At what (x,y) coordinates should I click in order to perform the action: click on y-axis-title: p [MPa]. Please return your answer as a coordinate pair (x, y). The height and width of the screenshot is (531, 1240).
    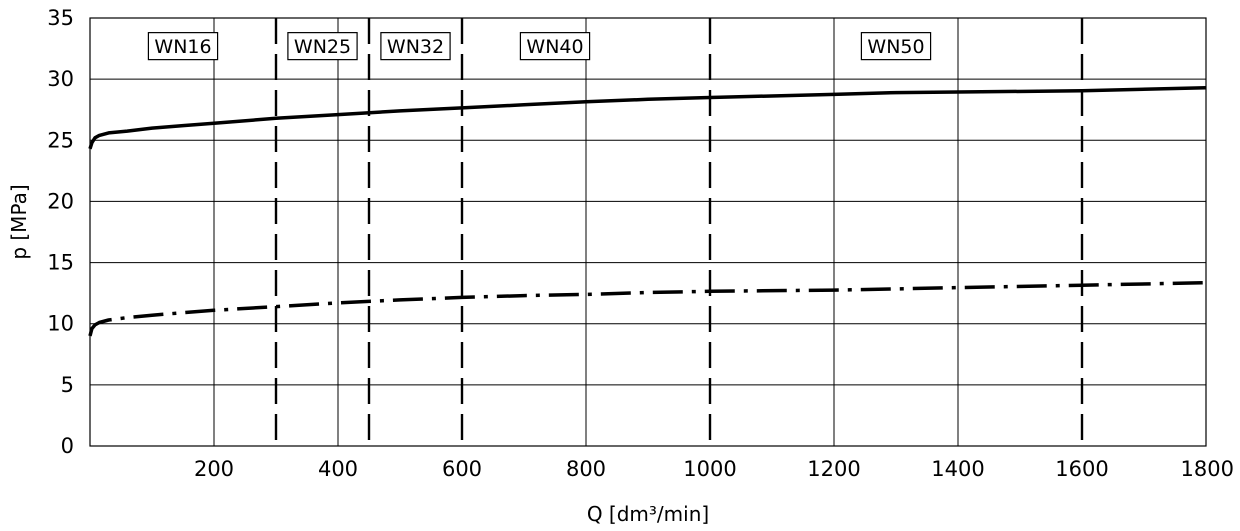
    Looking at the image, I should click on (19, 221).